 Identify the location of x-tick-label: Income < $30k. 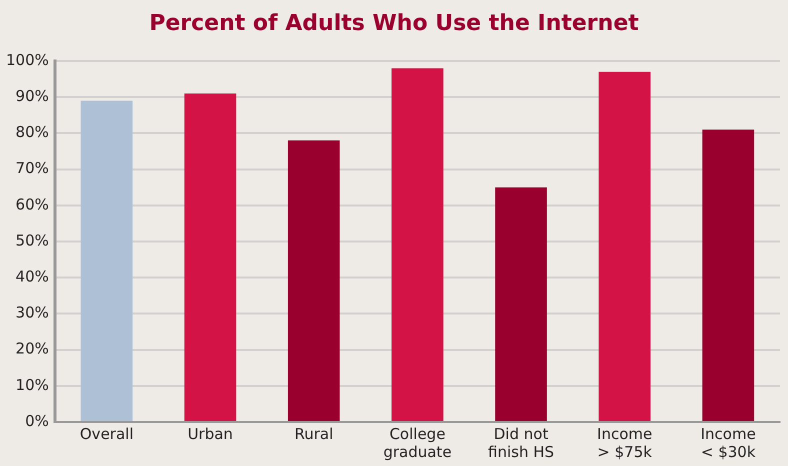
(728, 442).